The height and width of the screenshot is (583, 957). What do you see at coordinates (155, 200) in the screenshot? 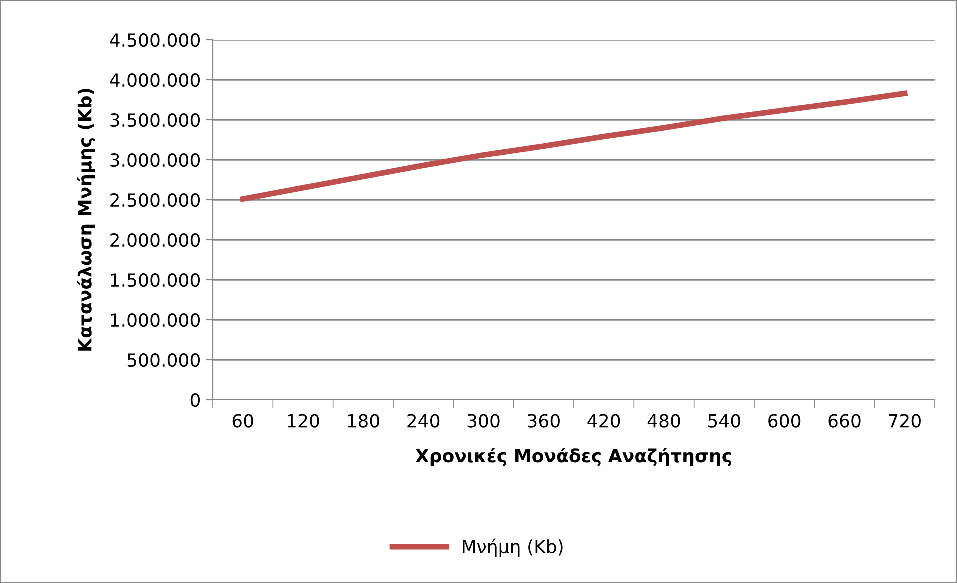
I see `y-tick-label: 2.500.000` at bounding box center [155, 200].